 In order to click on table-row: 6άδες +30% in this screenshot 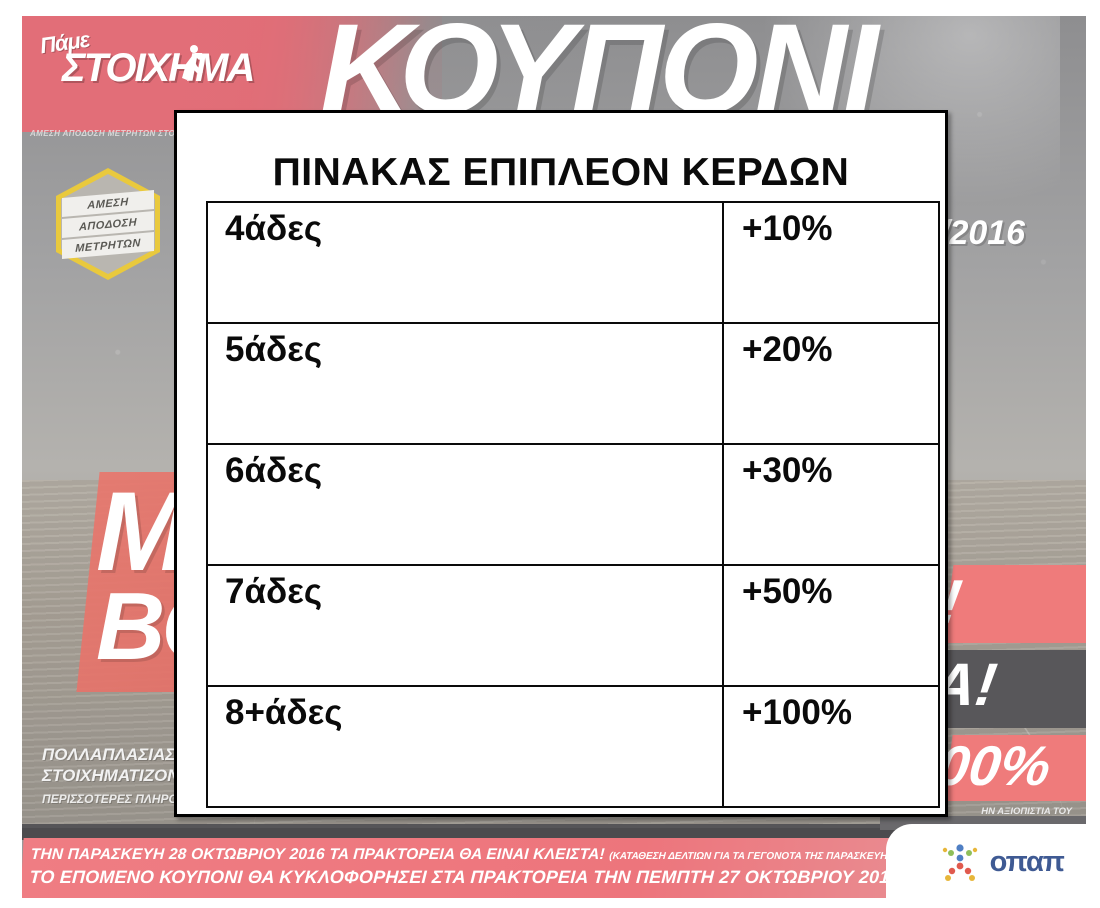, I will do `click(573, 504)`.